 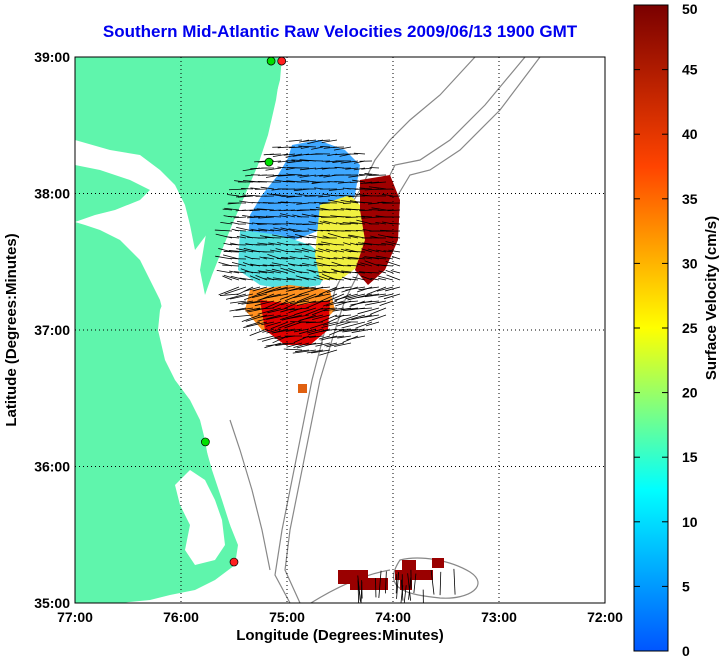 I want to click on y-axis-ticks: 39:00 38:00 37:00 36:00 35:00, so click(x=52, y=330).